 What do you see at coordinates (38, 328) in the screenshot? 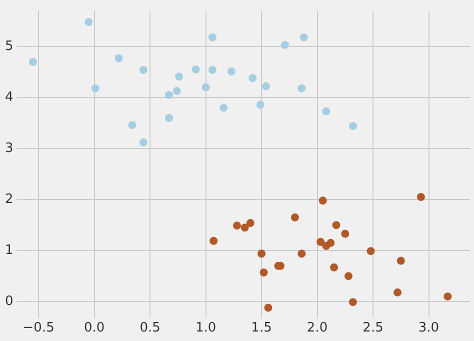
I see `x-tick-label: −0.5` at bounding box center [38, 328].